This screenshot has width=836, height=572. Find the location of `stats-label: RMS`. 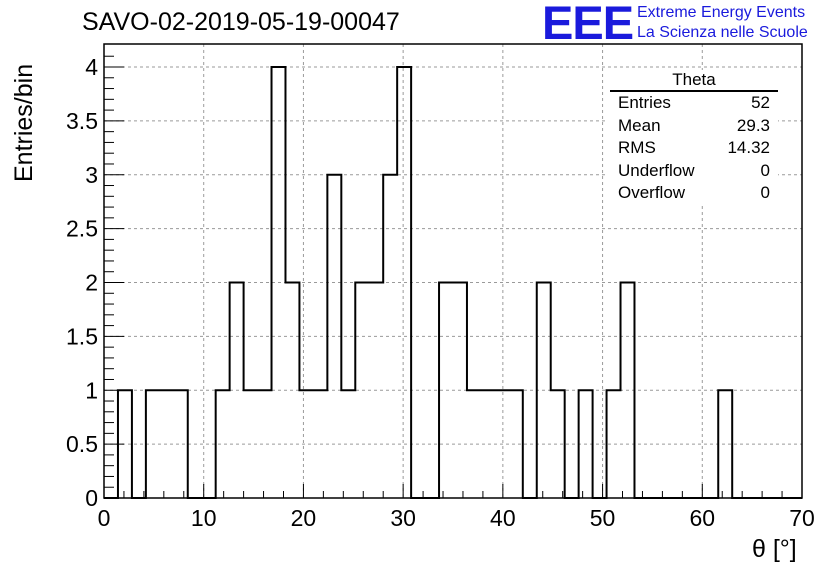

stats-label: RMS is located at coordinates (637, 147).